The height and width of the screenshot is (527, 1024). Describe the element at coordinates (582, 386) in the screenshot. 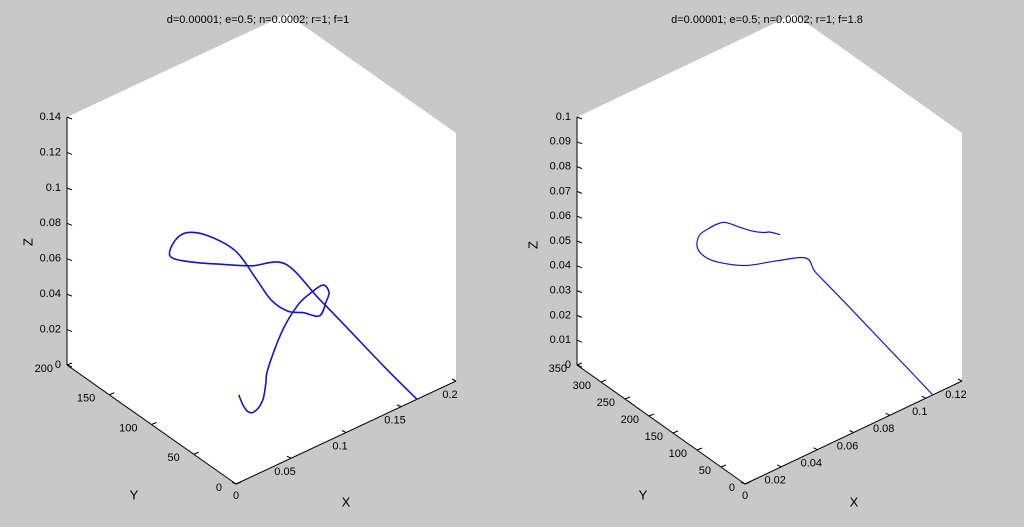

I see `y-tick-label: 300` at that location.